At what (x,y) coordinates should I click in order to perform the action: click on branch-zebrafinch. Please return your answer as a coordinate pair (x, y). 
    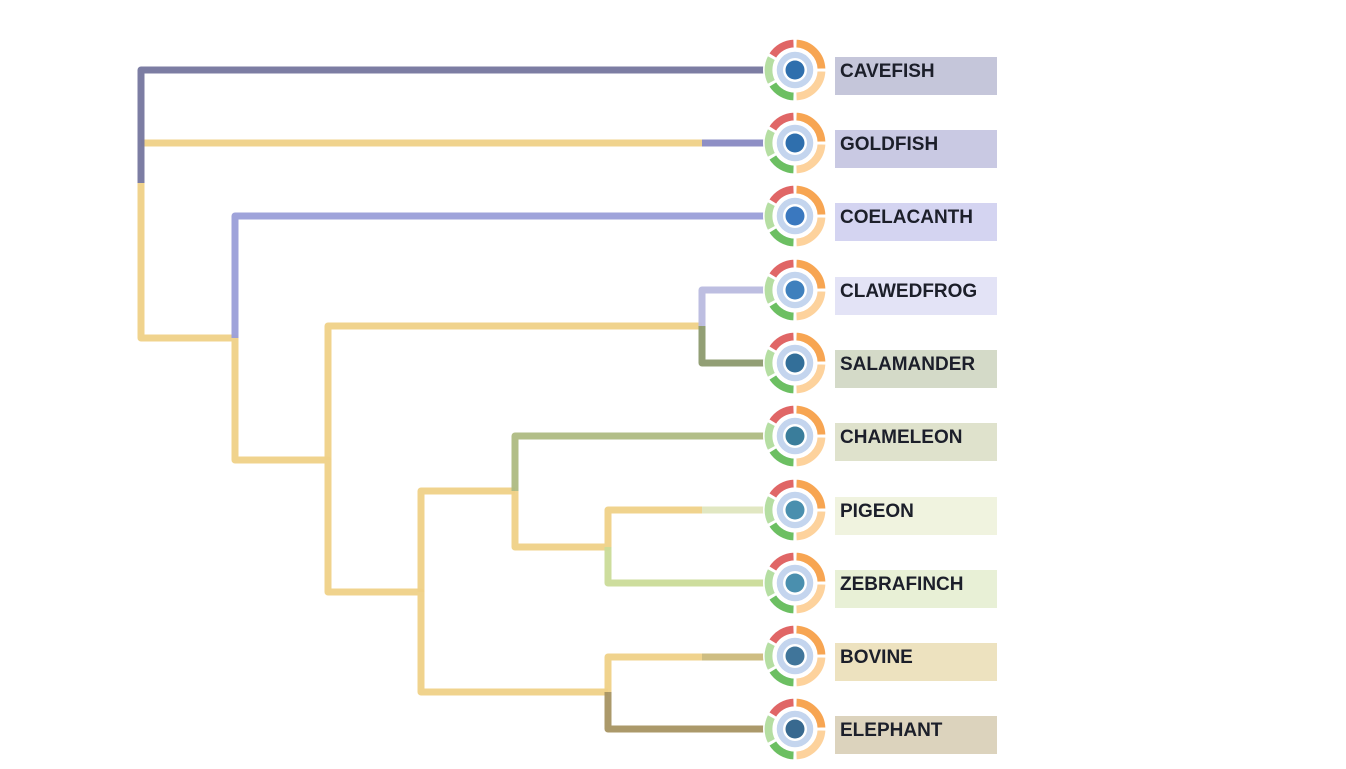
    Looking at the image, I should click on (699, 567).